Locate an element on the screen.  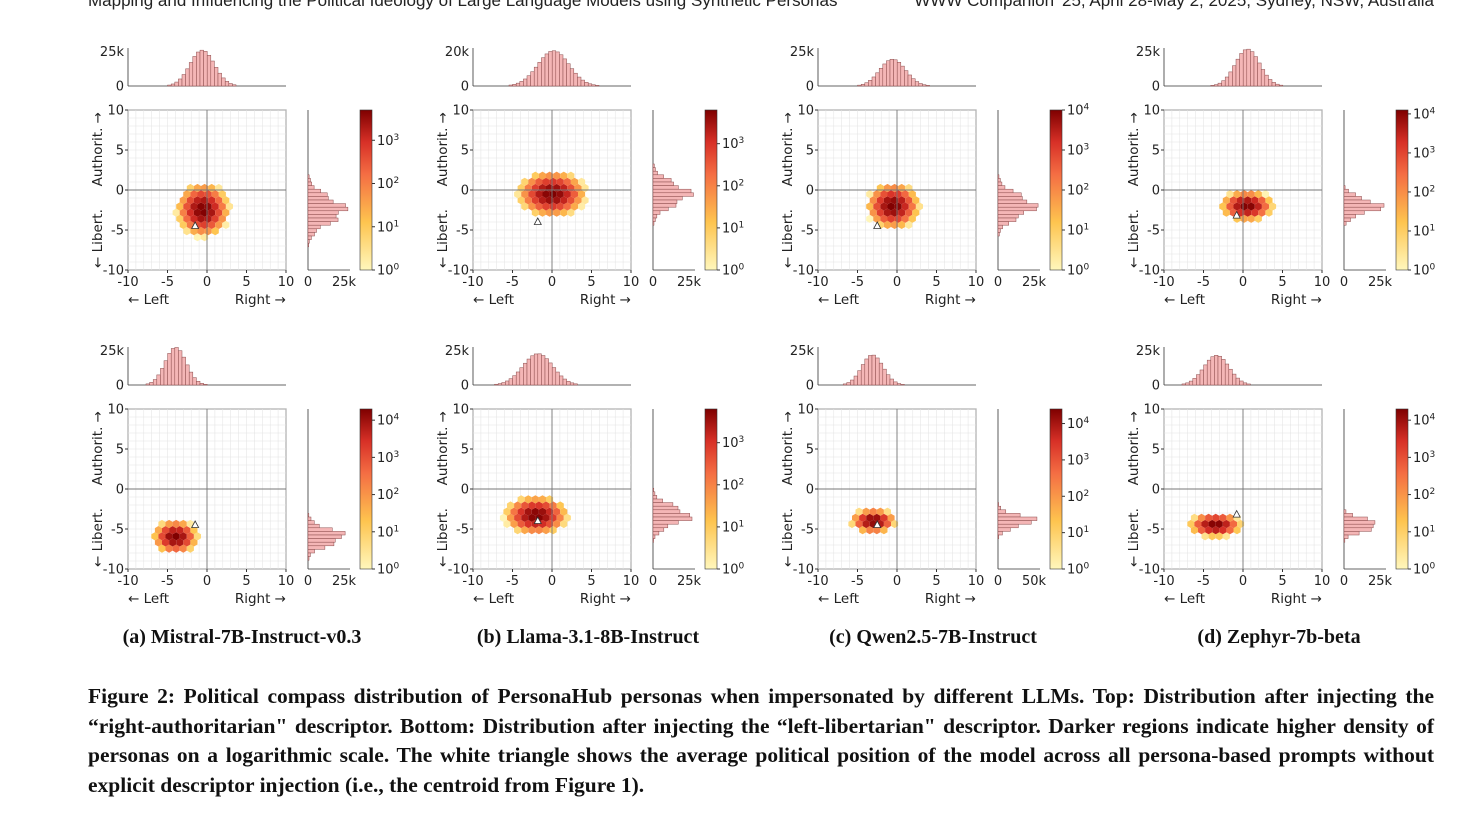
right-hist-tick-zero: 0 is located at coordinates (998, 581).